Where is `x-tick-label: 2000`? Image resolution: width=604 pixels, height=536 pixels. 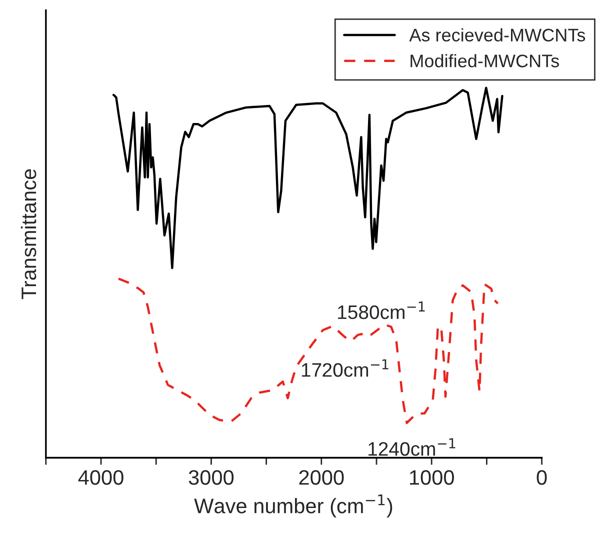 x-tick-label: 2000 is located at coordinates (321, 477).